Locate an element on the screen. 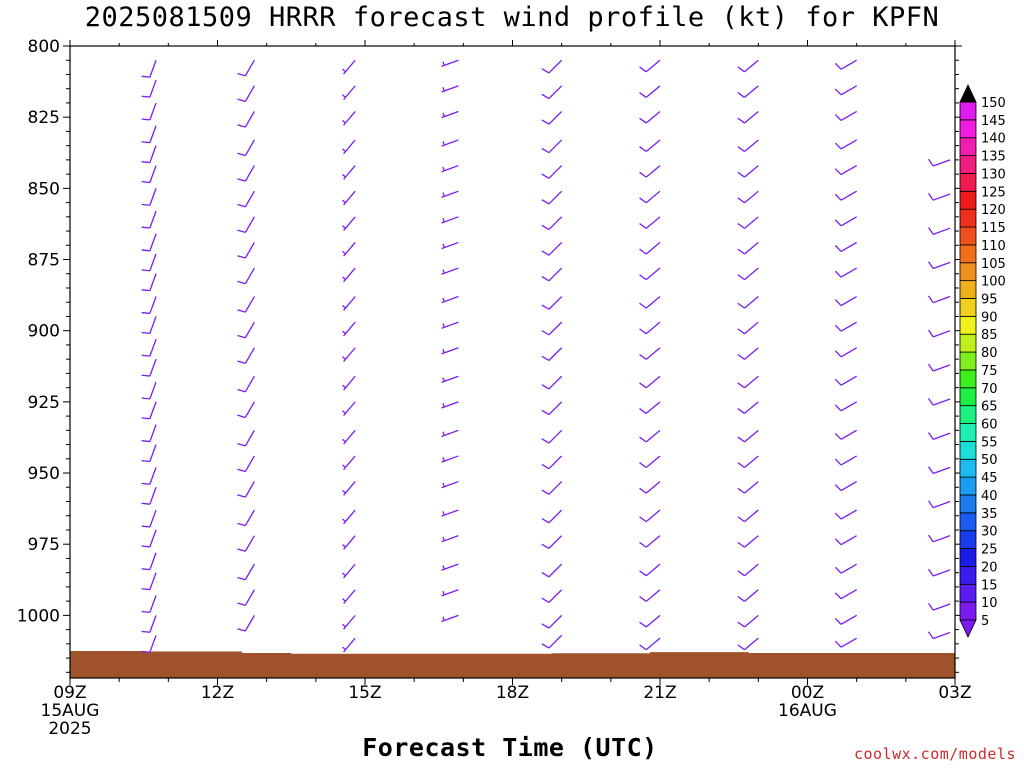  colorbar-top-arrow is located at coordinates (968, 93).